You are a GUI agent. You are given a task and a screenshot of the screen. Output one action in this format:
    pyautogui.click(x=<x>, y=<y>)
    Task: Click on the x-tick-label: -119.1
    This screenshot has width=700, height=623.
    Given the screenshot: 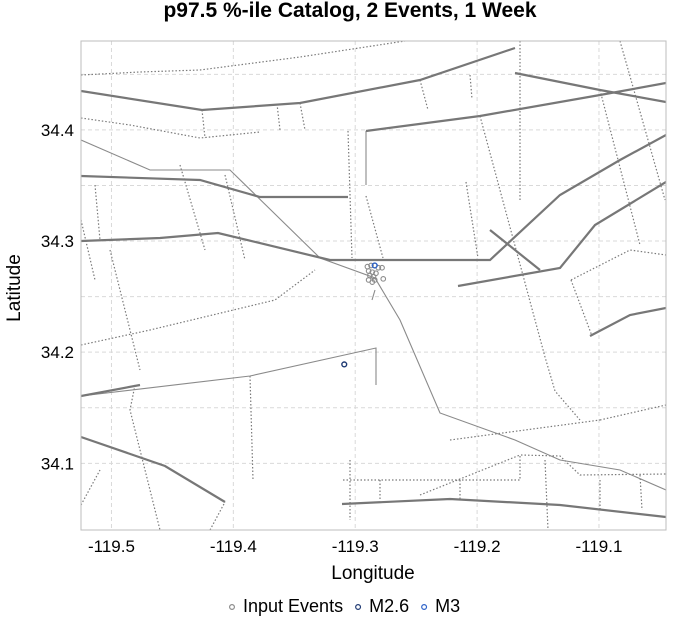 What is the action you would take?
    pyautogui.click(x=598, y=546)
    